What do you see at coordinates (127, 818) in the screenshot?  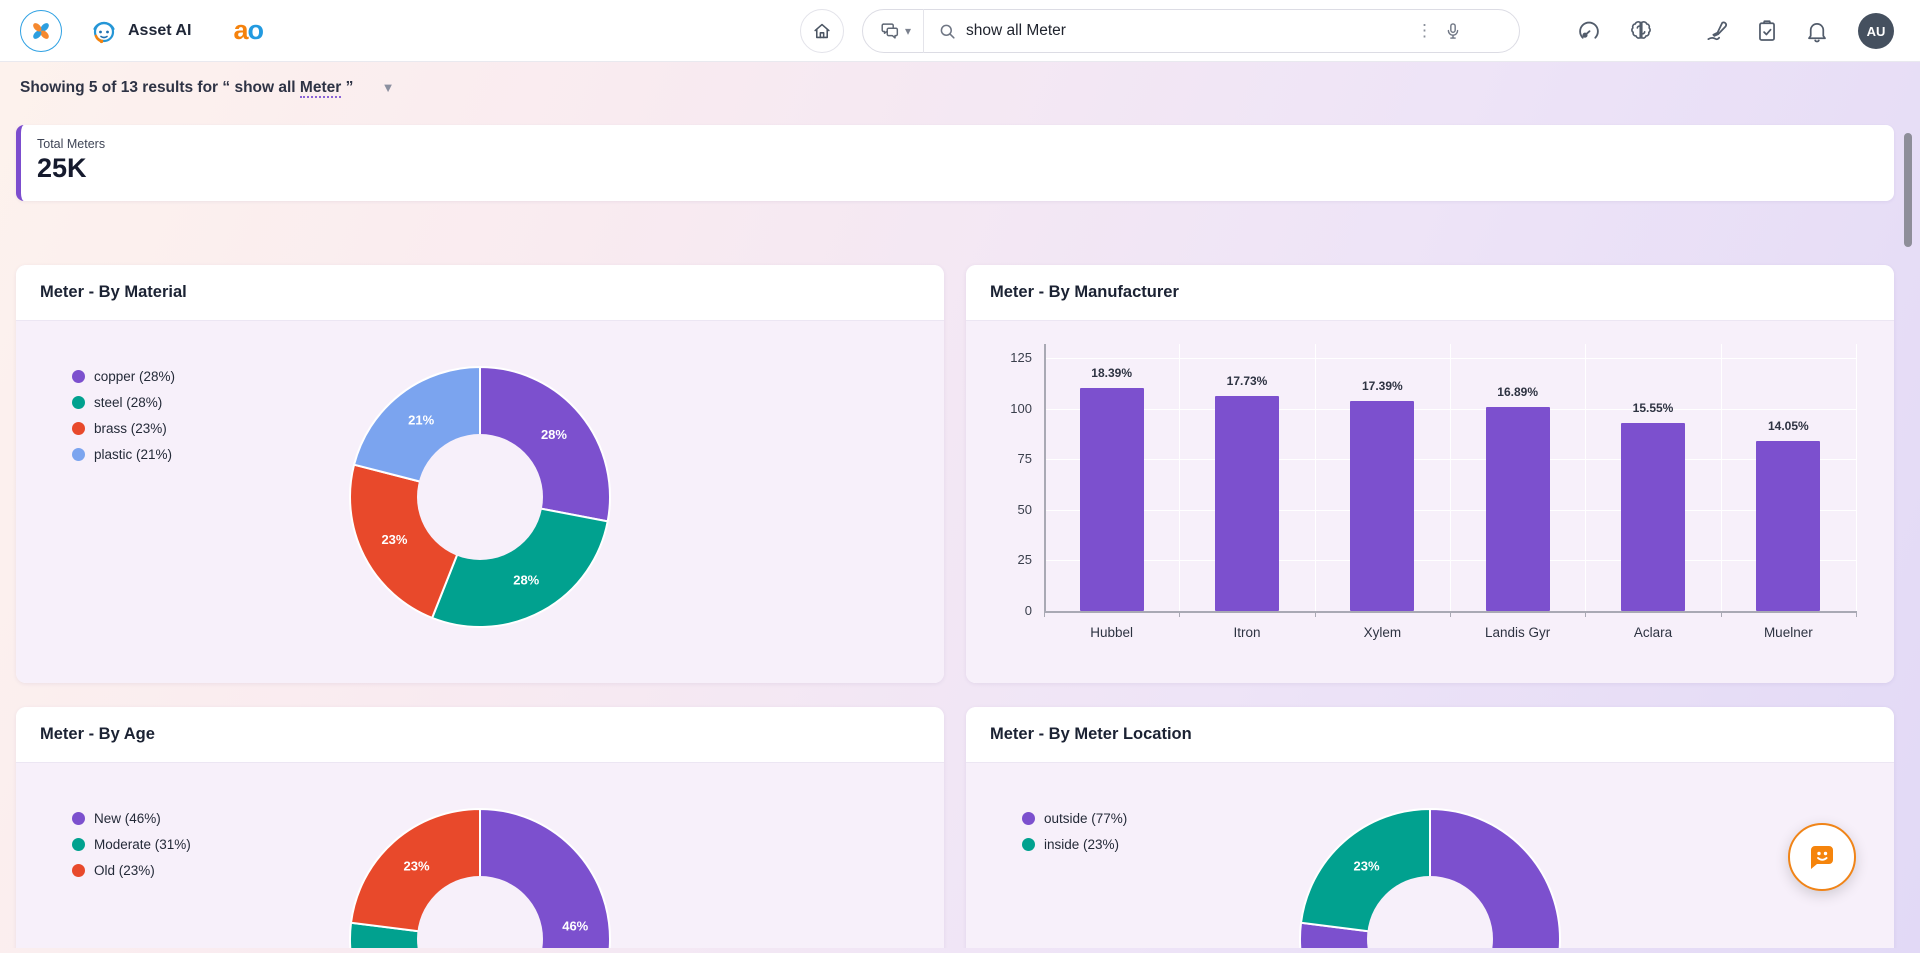 I see `legend-label: New (46%)` at bounding box center [127, 818].